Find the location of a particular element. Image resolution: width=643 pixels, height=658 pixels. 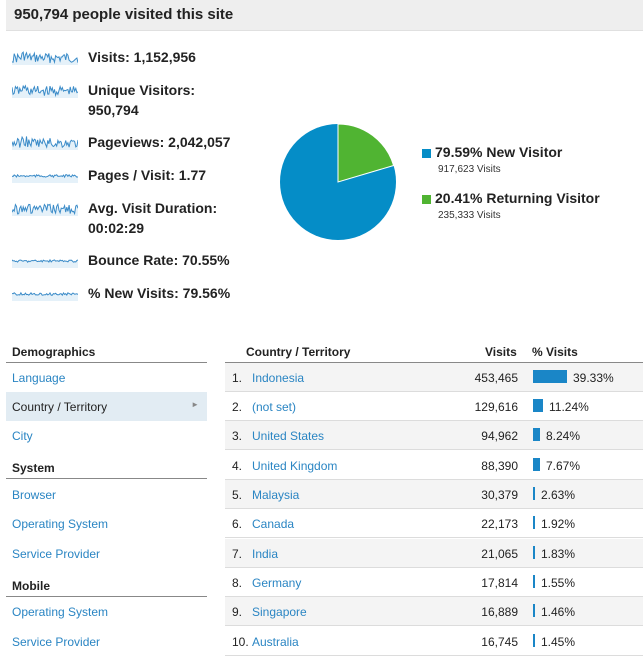

country-link: United Kingdom is located at coordinates (295, 466).